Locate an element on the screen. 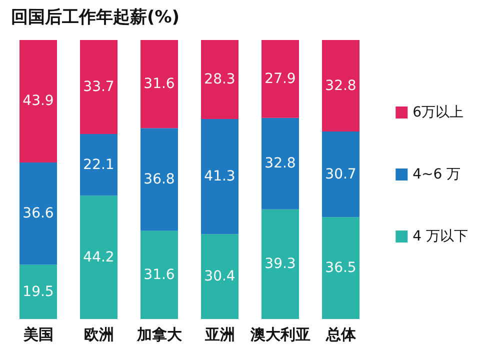 The width and height of the screenshot is (481, 349). data-label: 36.5 is located at coordinates (340, 268).